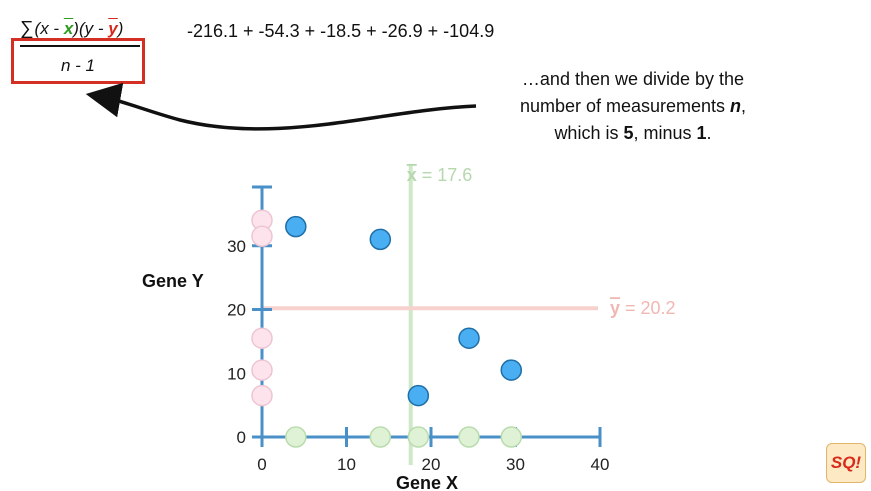  What do you see at coordinates (281, 106) in the screenshot?
I see `curved-arrow` at bounding box center [281, 106].